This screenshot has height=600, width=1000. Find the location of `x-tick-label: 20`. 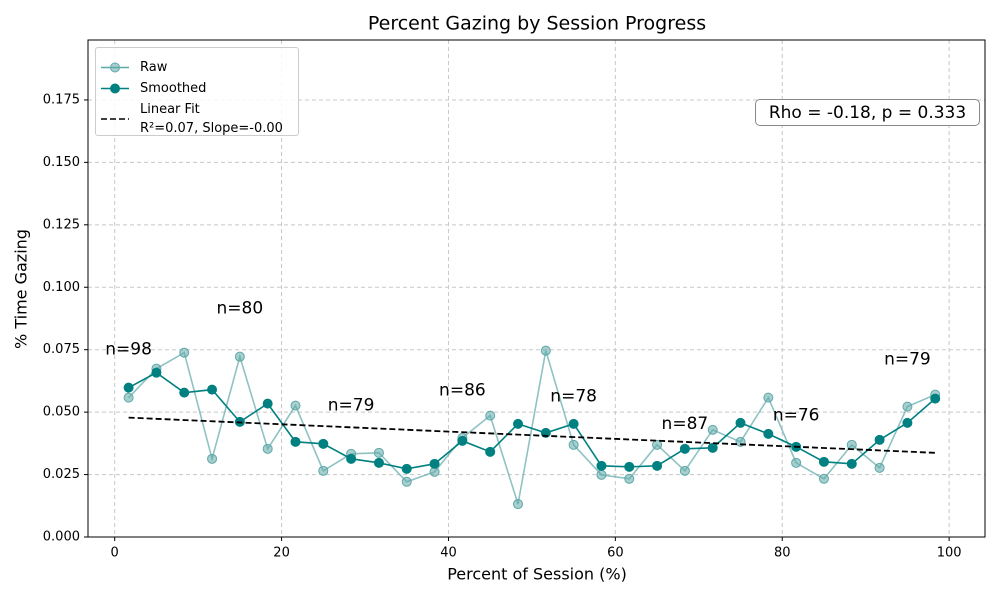

x-tick-label: 20 is located at coordinates (281, 553).